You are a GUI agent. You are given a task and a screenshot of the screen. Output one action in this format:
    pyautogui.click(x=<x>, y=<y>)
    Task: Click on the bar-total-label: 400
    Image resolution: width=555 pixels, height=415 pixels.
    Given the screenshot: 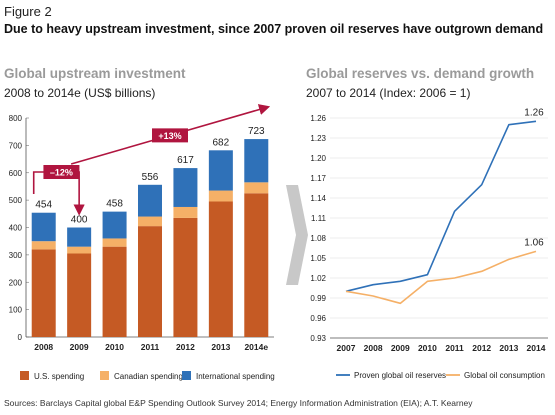 What is the action you would take?
    pyautogui.click(x=79, y=220)
    